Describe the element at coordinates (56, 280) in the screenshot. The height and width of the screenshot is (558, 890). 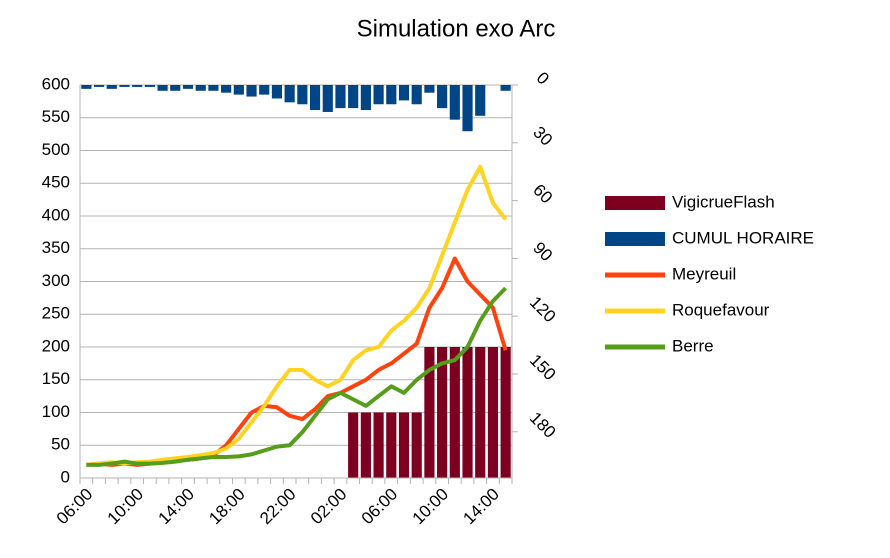
I see `y-tick-label: 300` at that location.